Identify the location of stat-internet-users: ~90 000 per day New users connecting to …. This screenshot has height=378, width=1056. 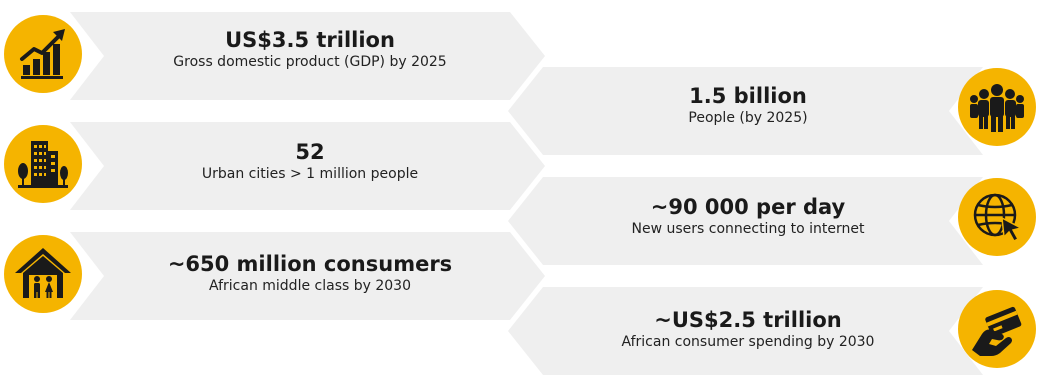
(745, 221).